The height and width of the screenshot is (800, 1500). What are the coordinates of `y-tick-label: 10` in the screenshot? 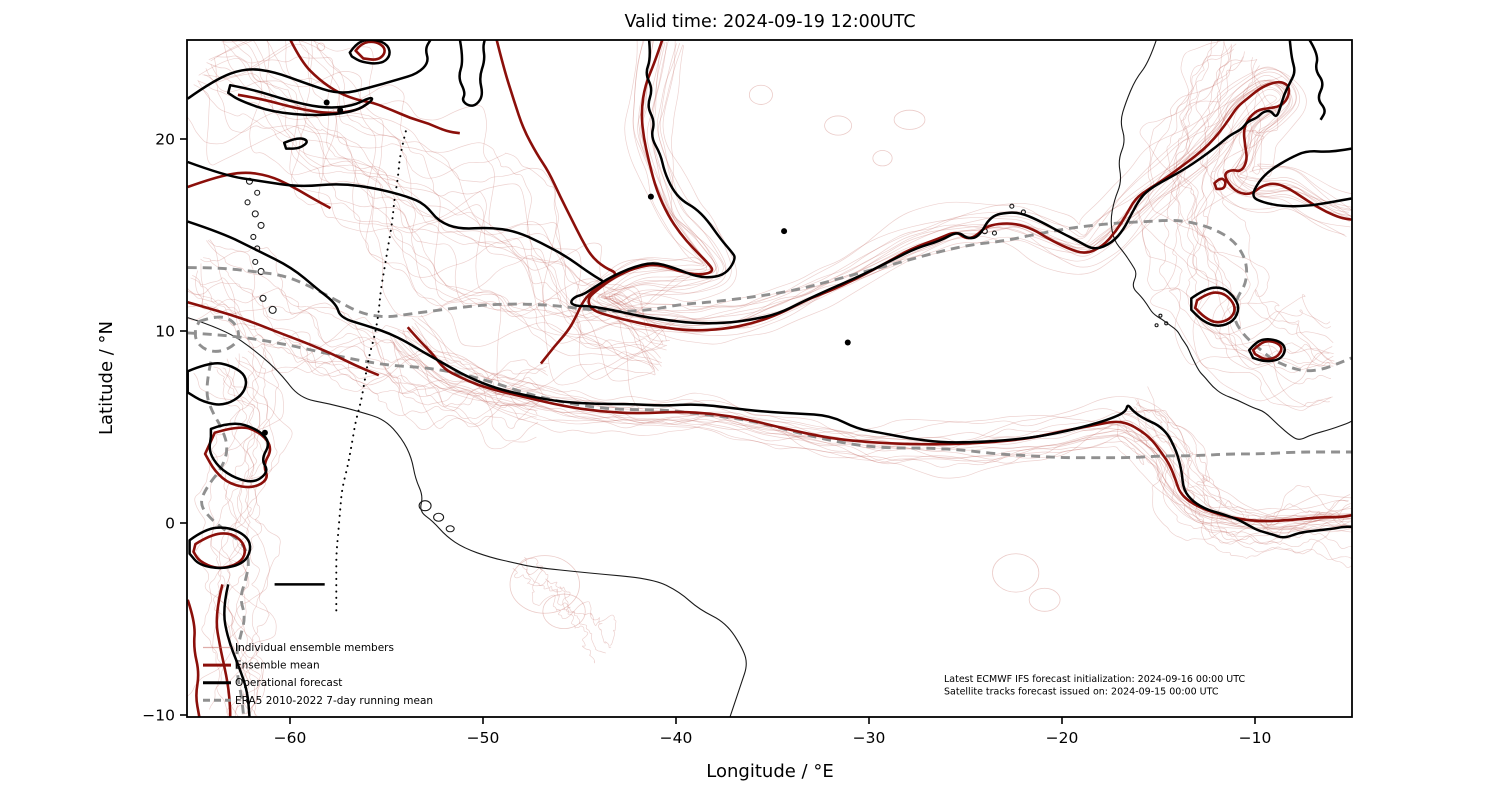 It's located at (165, 332).